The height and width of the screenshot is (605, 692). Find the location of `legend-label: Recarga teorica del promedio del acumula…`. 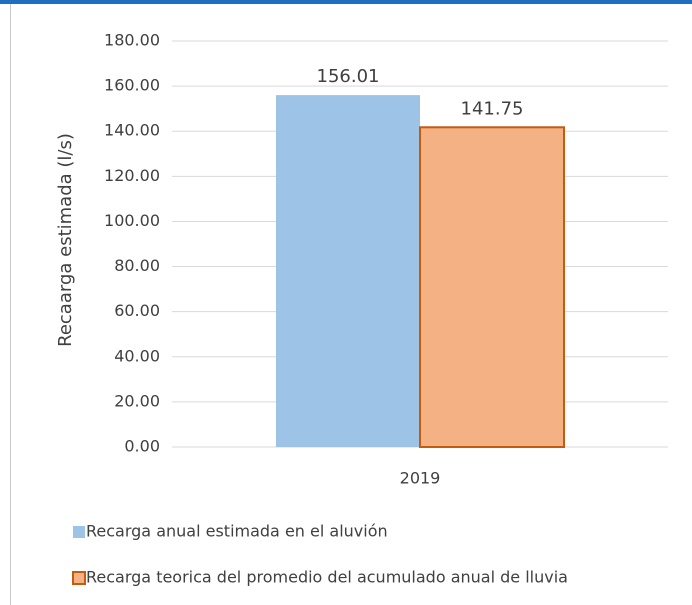

legend-label: Recarga teorica del promedio del acumula… is located at coordinates (327, 577).